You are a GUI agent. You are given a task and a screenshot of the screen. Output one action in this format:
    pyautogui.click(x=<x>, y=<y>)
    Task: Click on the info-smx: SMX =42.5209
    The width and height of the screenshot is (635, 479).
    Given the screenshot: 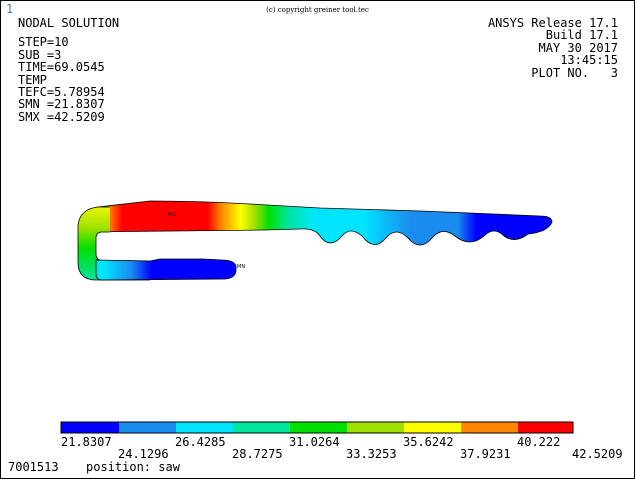 What is the action you would take?
    pyautogui.click(x=61, y=116)
    